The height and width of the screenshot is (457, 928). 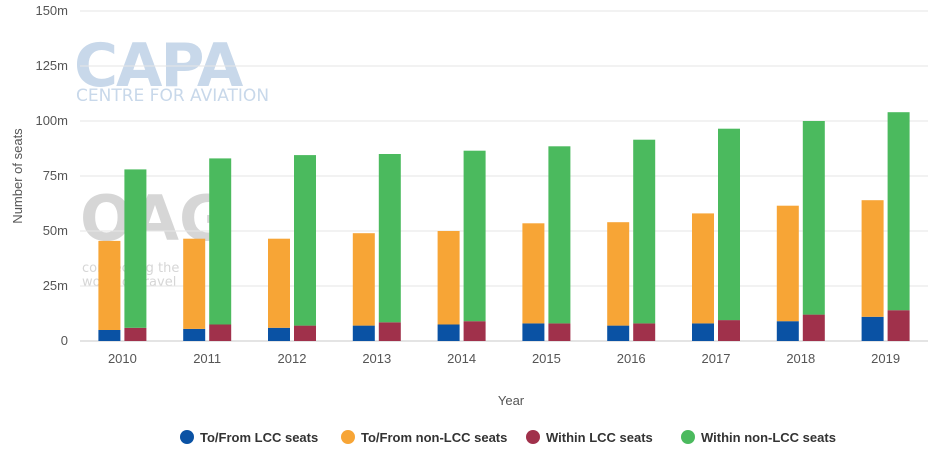 I want to click on x-tick-label: 2015, so click(x=546, y=358).